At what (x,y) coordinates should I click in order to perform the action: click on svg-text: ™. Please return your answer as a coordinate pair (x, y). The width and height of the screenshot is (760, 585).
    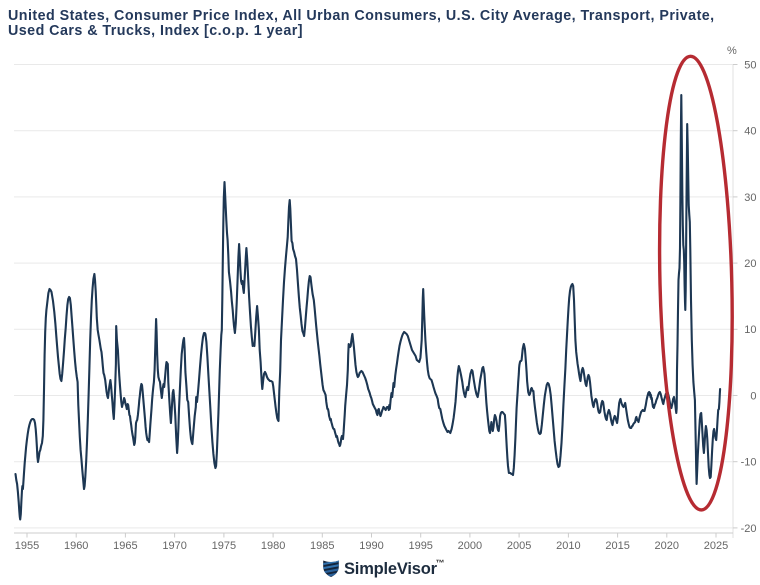
    Looking at the image, I should click on (440, 563).